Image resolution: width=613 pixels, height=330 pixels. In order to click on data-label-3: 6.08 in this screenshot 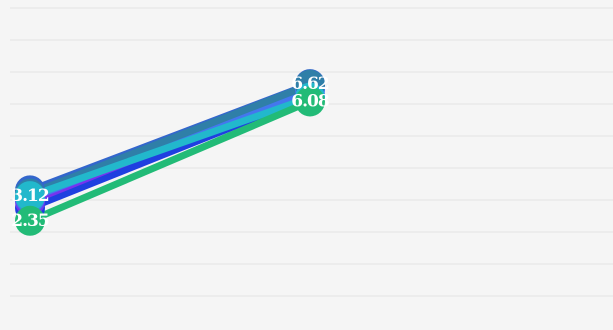, I will do `click(310, 101)`.